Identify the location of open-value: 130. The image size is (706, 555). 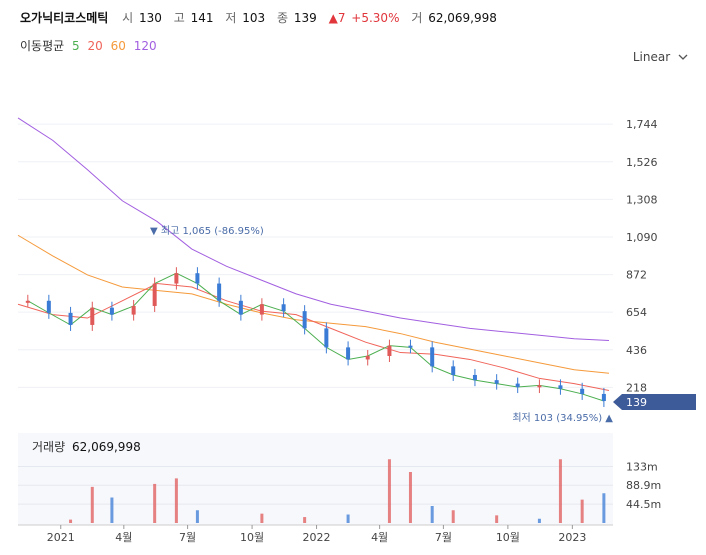
(150, 18).